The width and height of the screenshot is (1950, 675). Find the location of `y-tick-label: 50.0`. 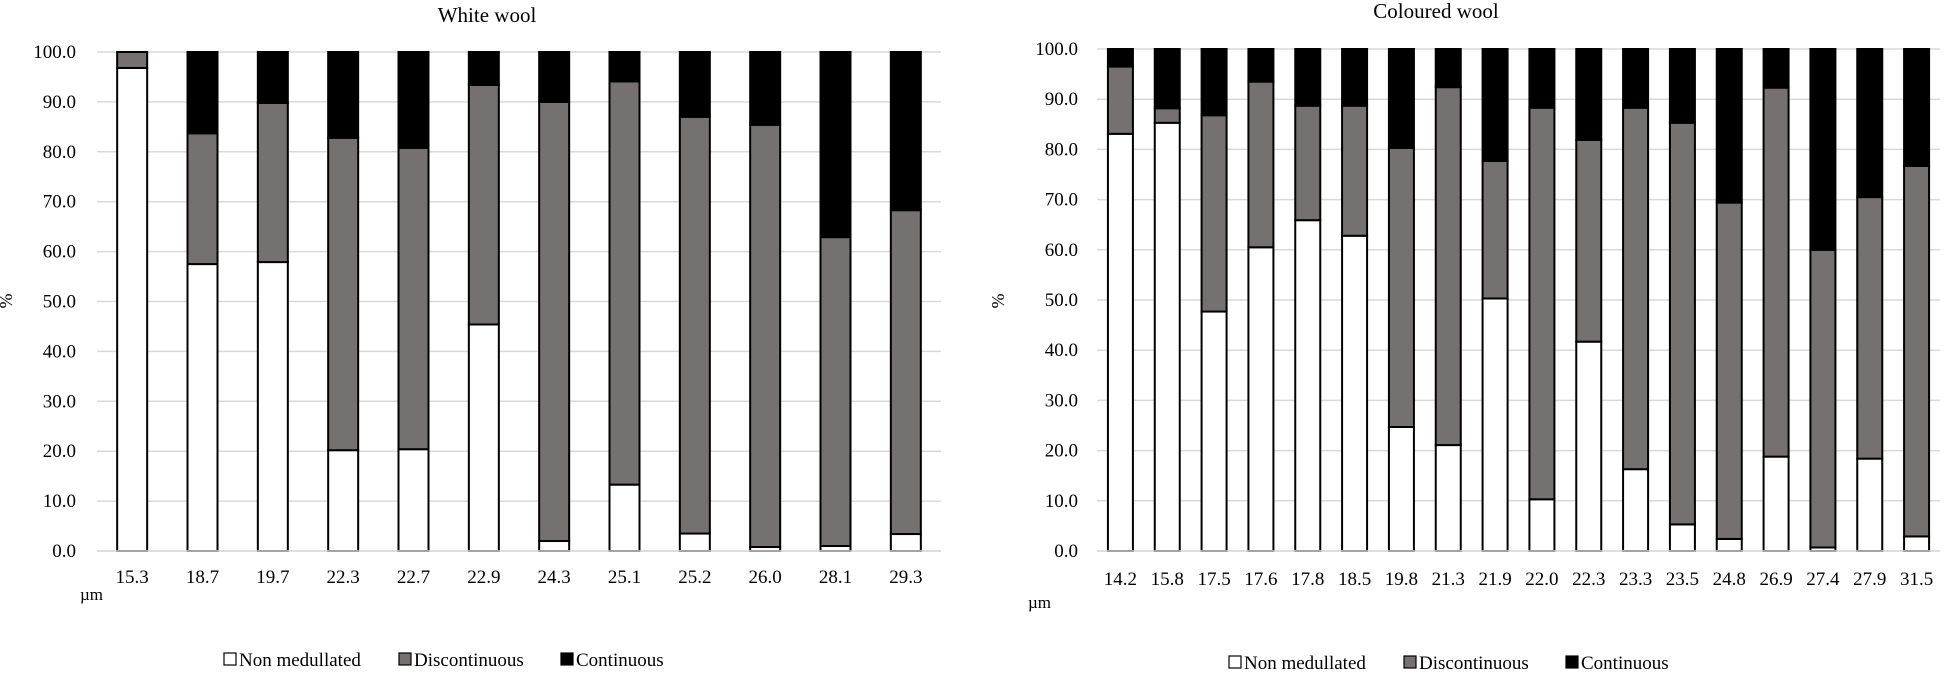

y-tick-label: 50.0 is located at coordinates (1061, 300).